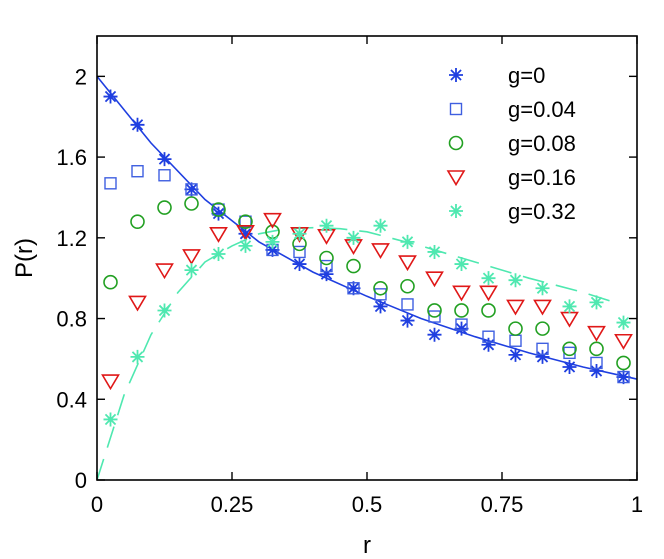 Image resolution: width=664 pixels, height=559 pixels. Describe the element at coordinates (71, 238) in the screenshot. I see `y-tick-label: 1.2` at that location.